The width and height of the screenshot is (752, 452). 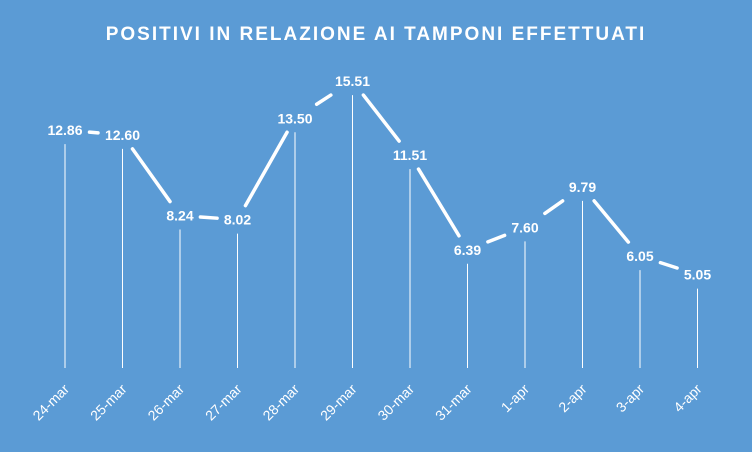 I want to click on x-tick-label-5: 29-mar, so click(x=338, y=402).